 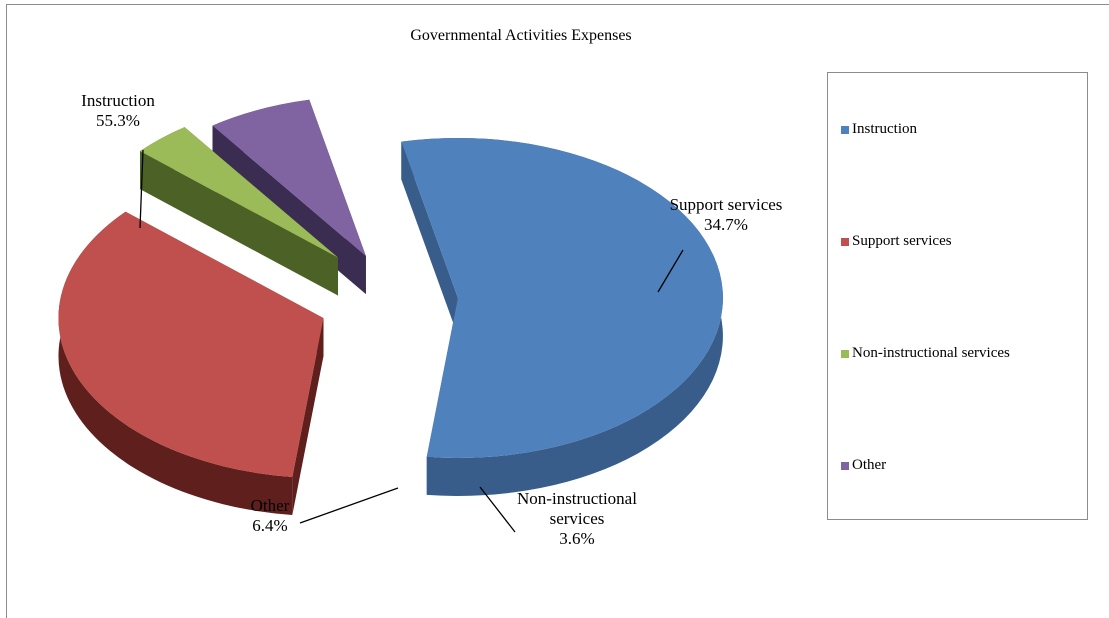 What do you see at coordinates (118, 120) in the screenshot?
I see `data-label-instruction-1: 55.3%` at bounding box center [118, 120].